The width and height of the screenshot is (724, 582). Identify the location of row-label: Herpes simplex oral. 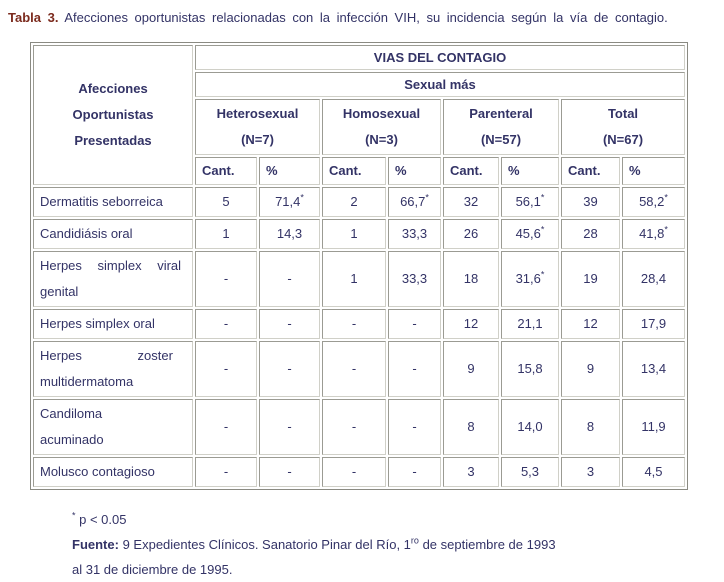
(113, 324).